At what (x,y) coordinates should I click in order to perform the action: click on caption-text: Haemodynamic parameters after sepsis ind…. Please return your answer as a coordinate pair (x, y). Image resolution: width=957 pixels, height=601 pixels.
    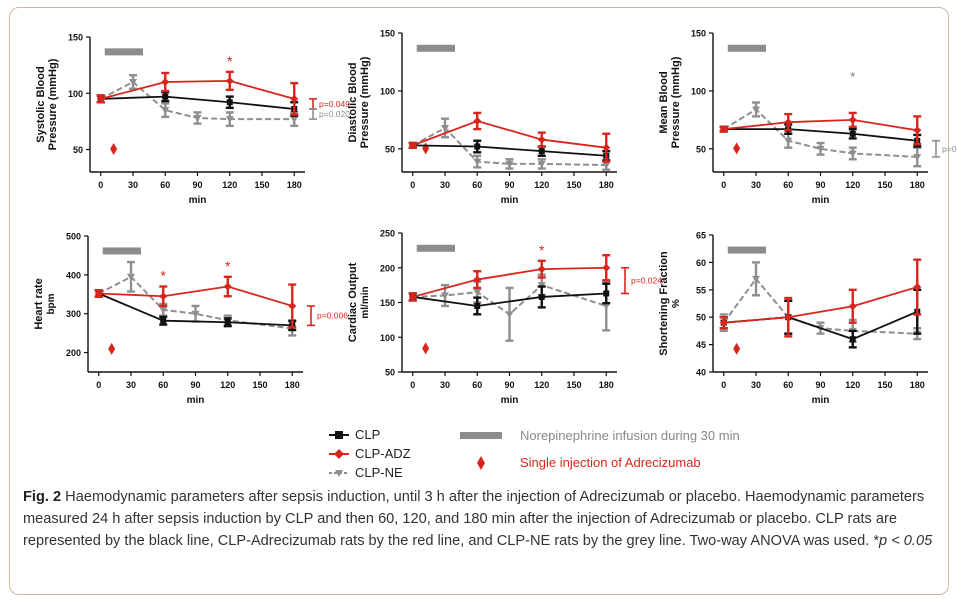
    Looking at the image, I should click on (474, 519).